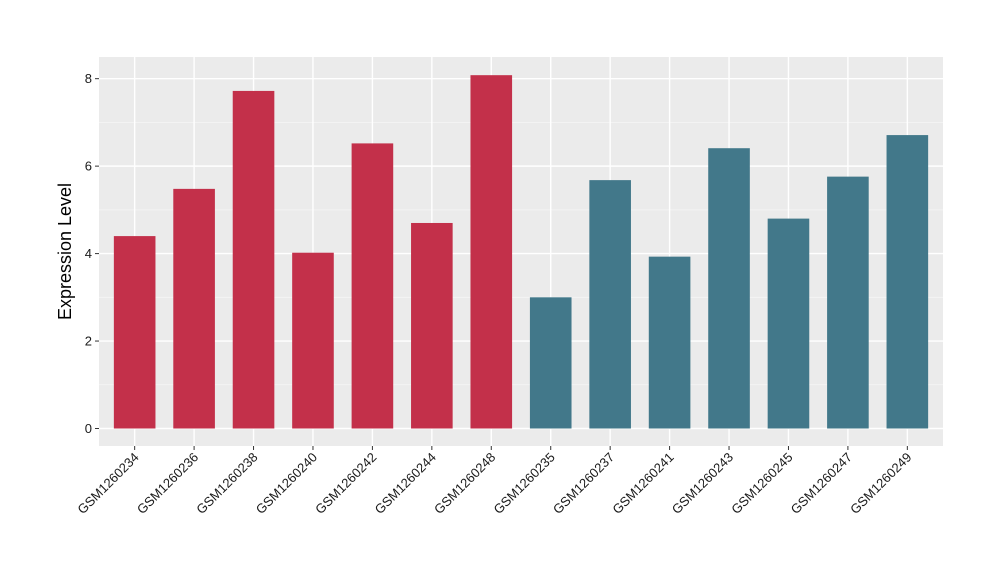 The width and height of the screenshot is (1000, 580). Describe the element at coordinates (702, 483) in the screenshot. I see `x-tick-label: GSM1260243` at that location.